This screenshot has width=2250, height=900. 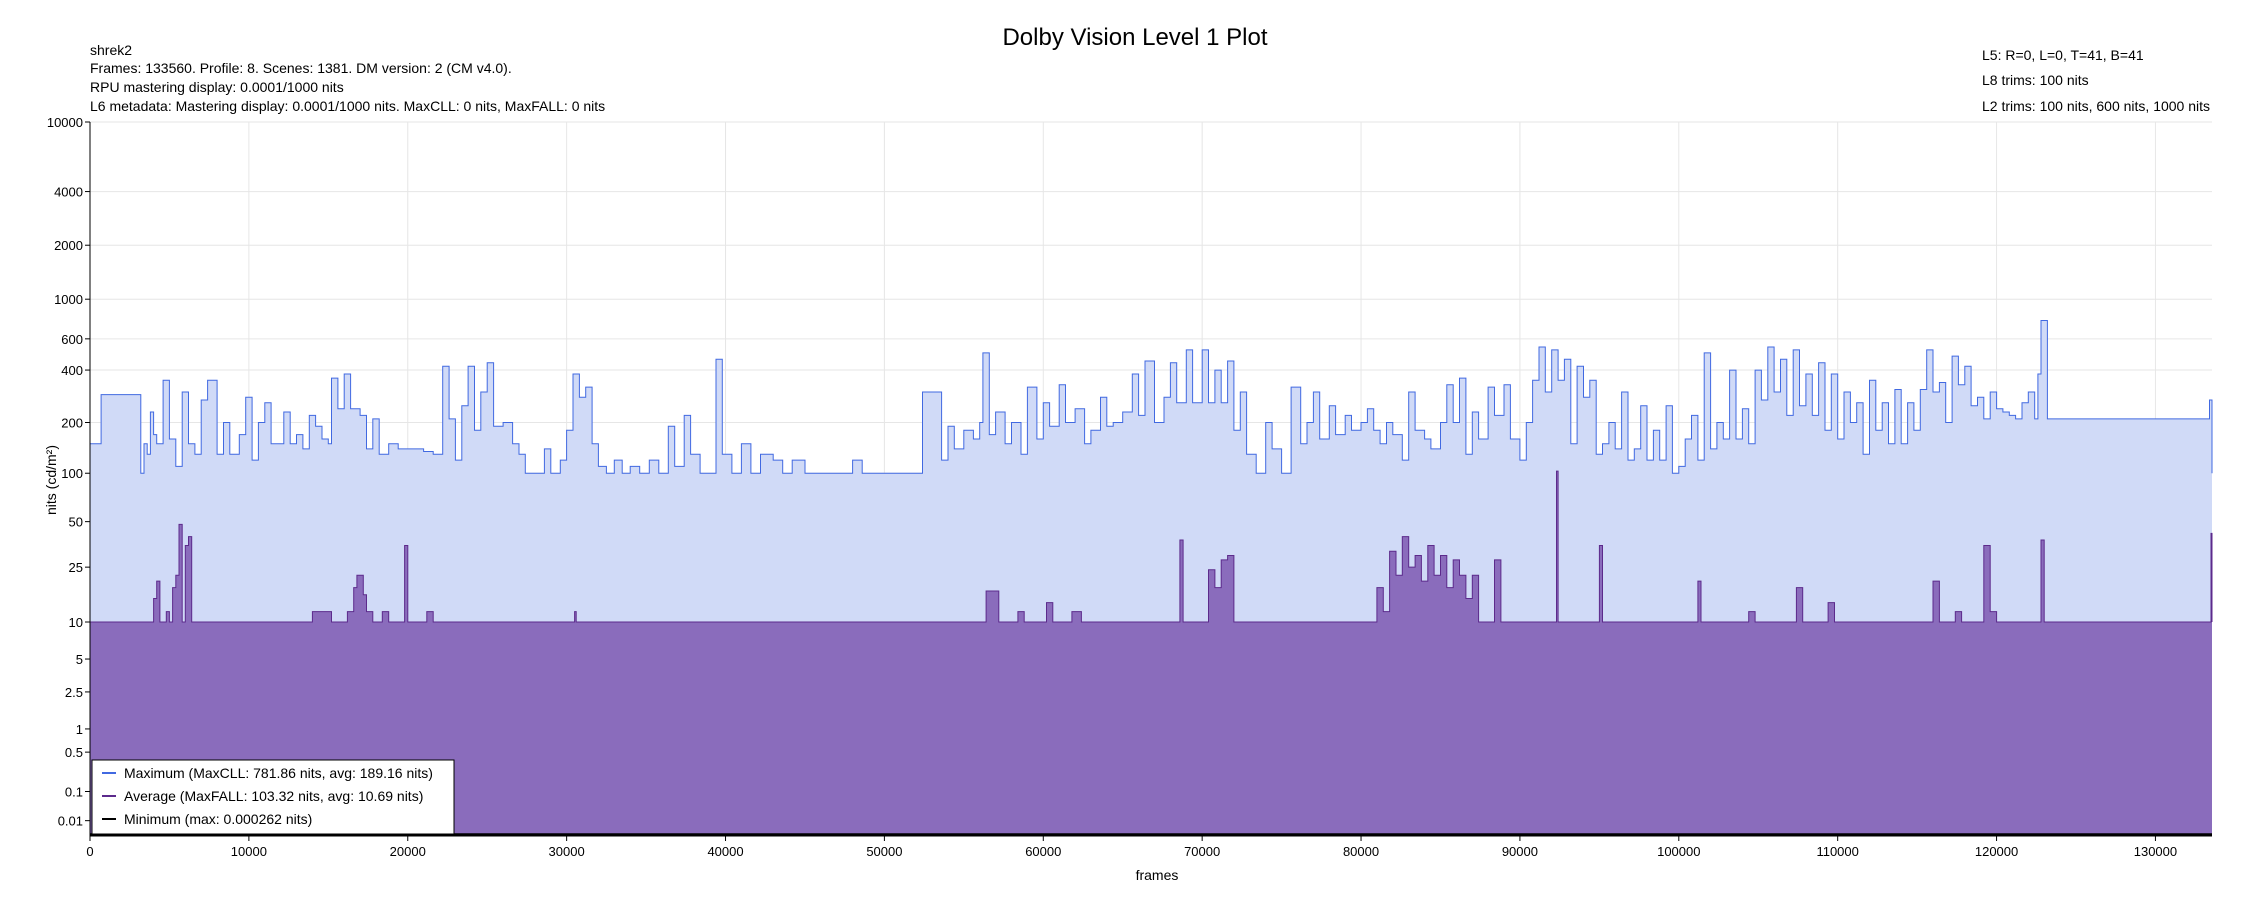 I want to click on info-right-line: L2 trims: 100 nits, 600 nits, 1000 nits, so click(x=2096, y=106).